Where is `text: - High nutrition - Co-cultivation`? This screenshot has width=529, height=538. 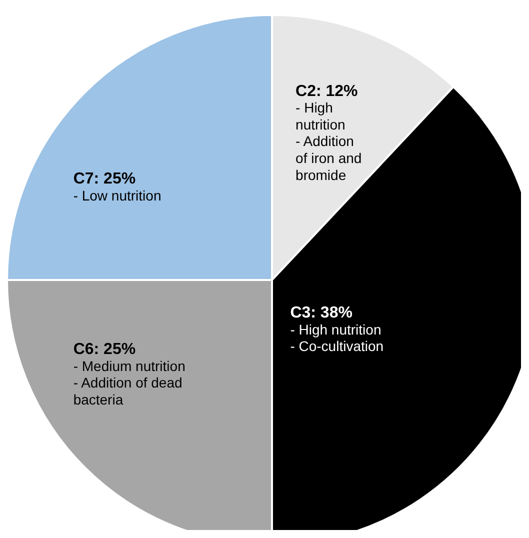
text: - High nutrition - Co-cultivation is located at coordinates (337, 337).